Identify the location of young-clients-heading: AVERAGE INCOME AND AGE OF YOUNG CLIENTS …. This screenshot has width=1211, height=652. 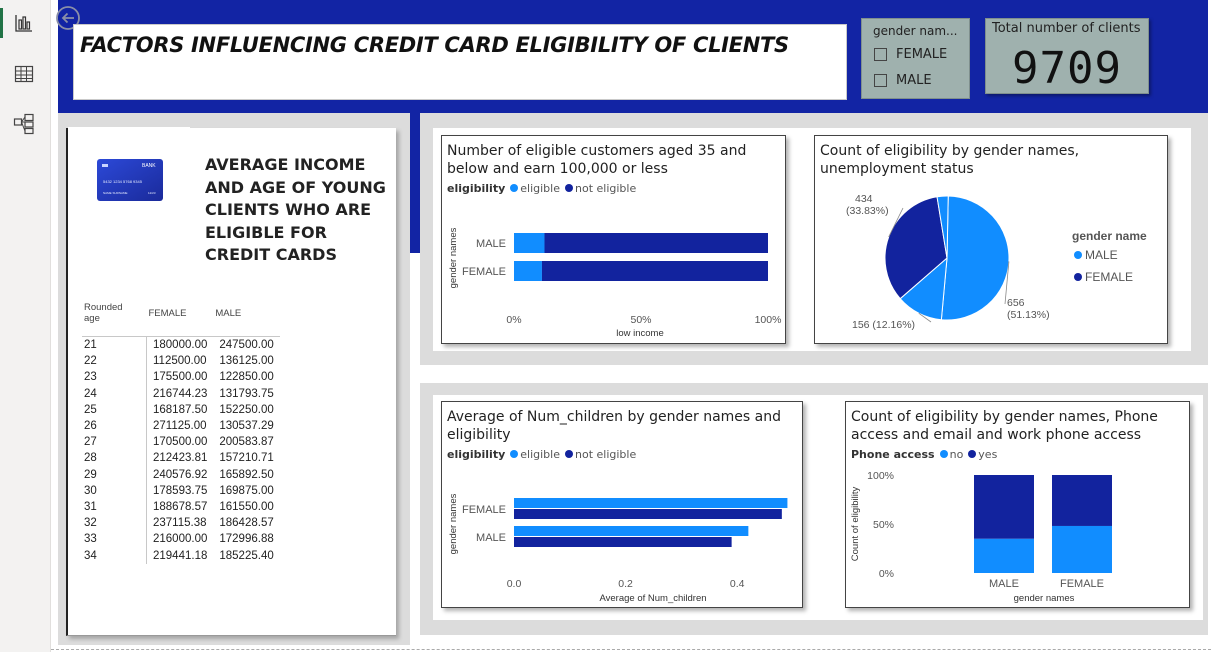
(295, 209).